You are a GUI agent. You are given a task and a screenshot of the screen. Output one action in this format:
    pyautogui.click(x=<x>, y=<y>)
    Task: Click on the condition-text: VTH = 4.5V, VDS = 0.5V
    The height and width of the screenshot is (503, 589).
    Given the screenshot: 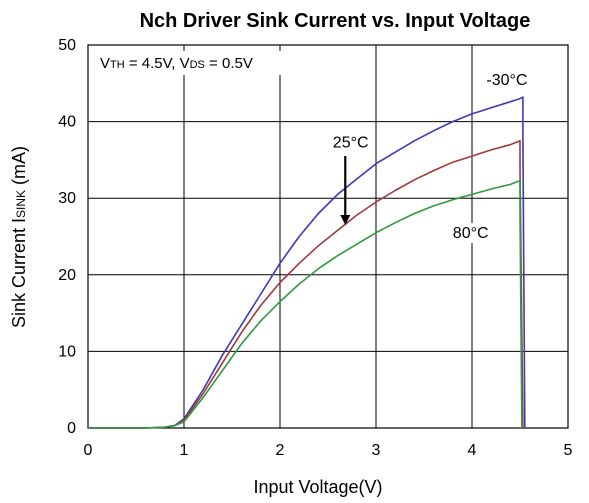 What is the action you would take?
    pyautogui.click(x=176, y=63)
    